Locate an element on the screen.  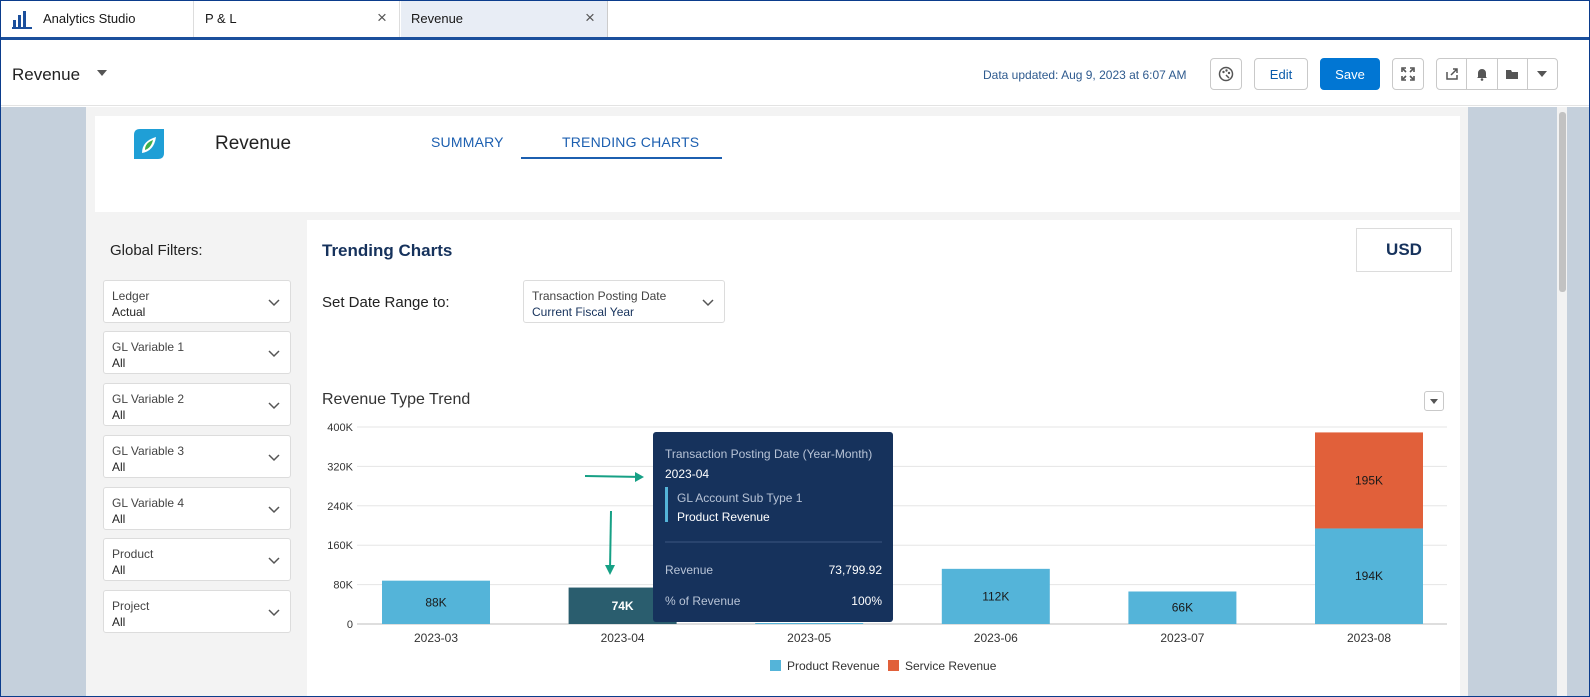
tooltip-group-value: Product Revenue is located at coordinates (723, 517).